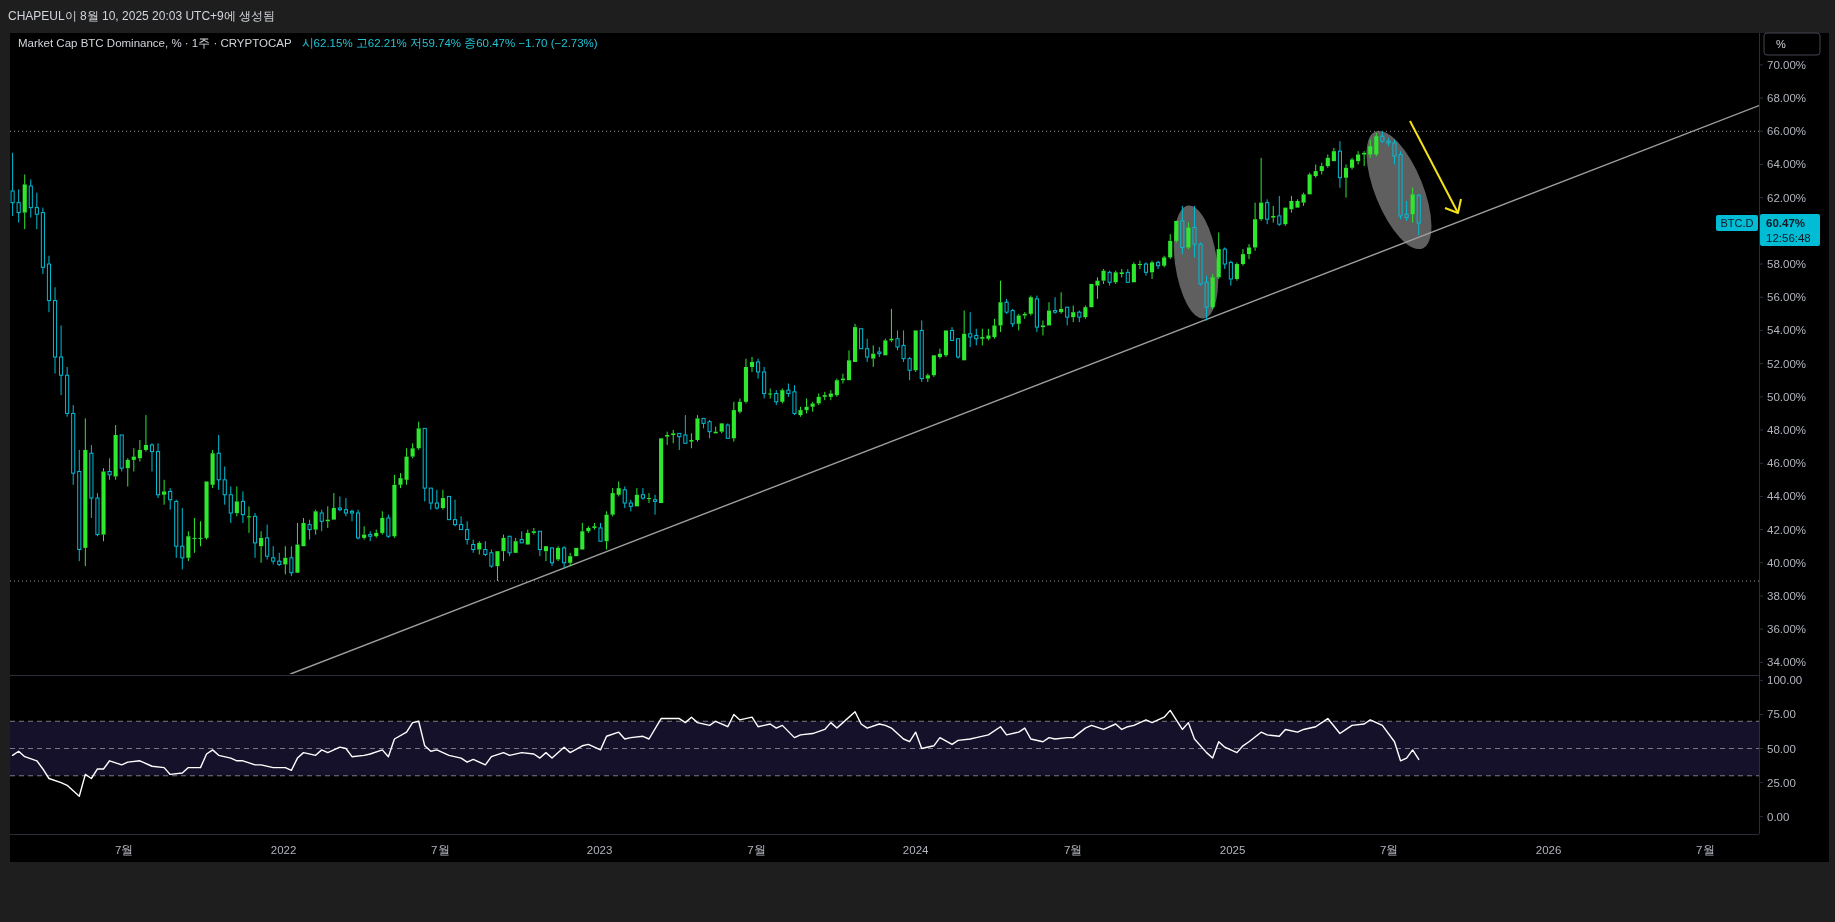  What do you see at coordinates (1787, 562) in the screenshot?
I see `y-tick-label: 40.00%` at bounding box center [1787, 562].